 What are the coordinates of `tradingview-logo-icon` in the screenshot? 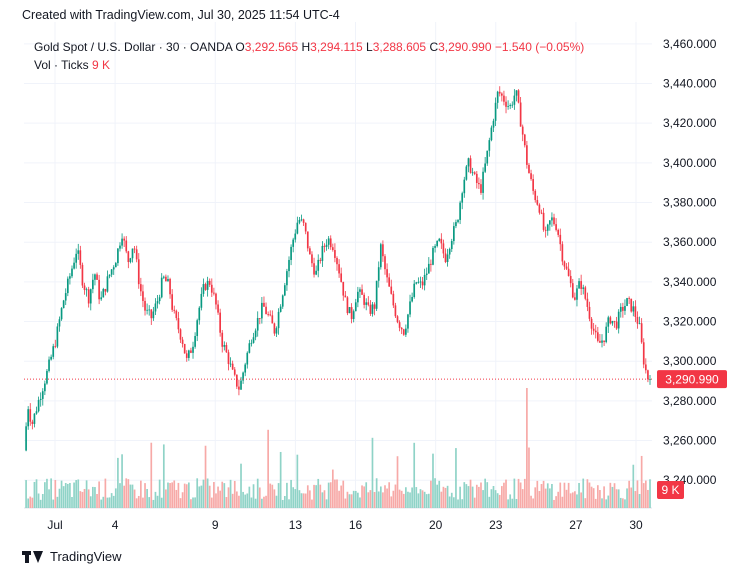 It's located at (33, 556).